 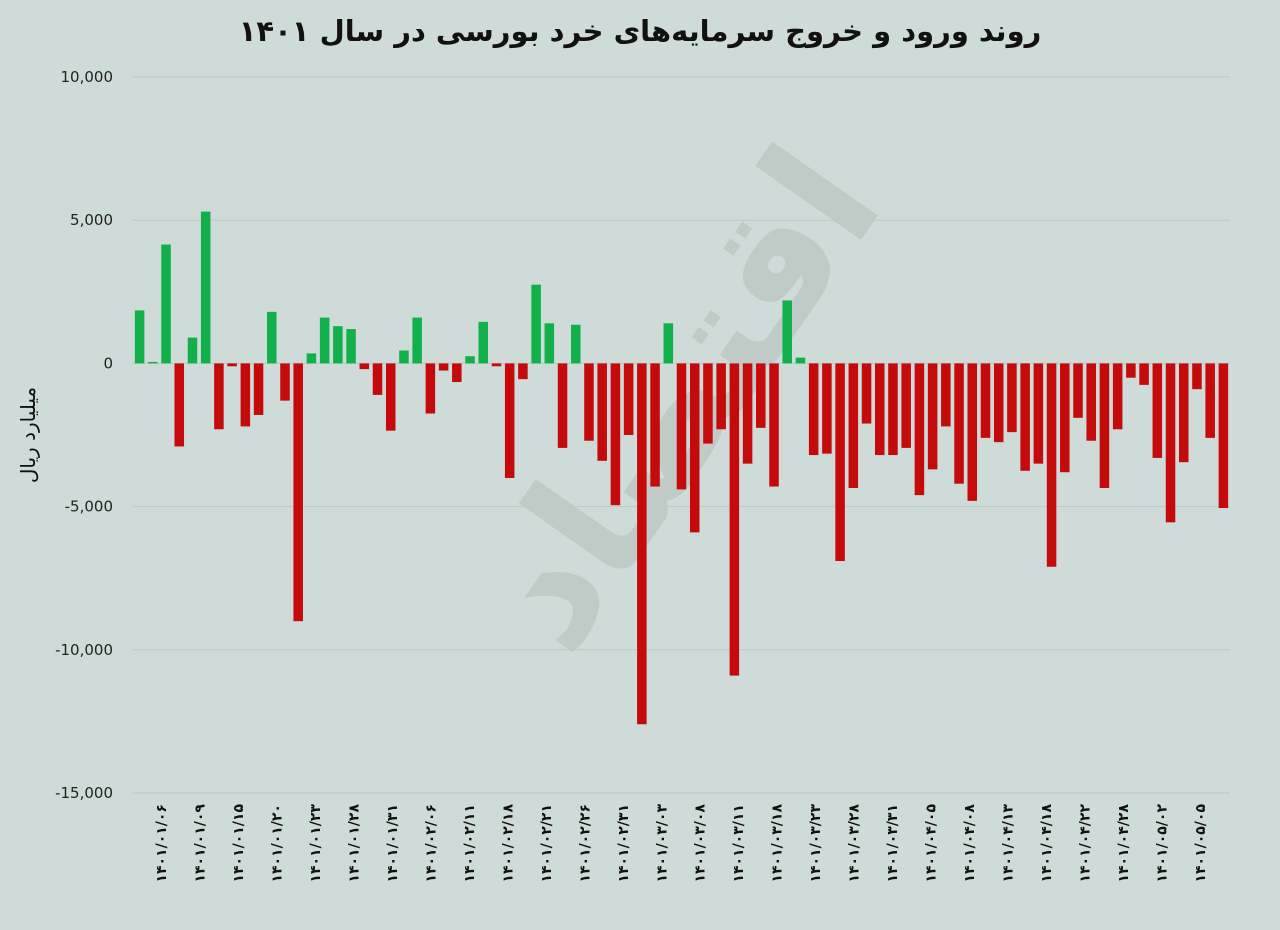 I want to click on y-tick-label: -5,000, so click(x=89, y=507).